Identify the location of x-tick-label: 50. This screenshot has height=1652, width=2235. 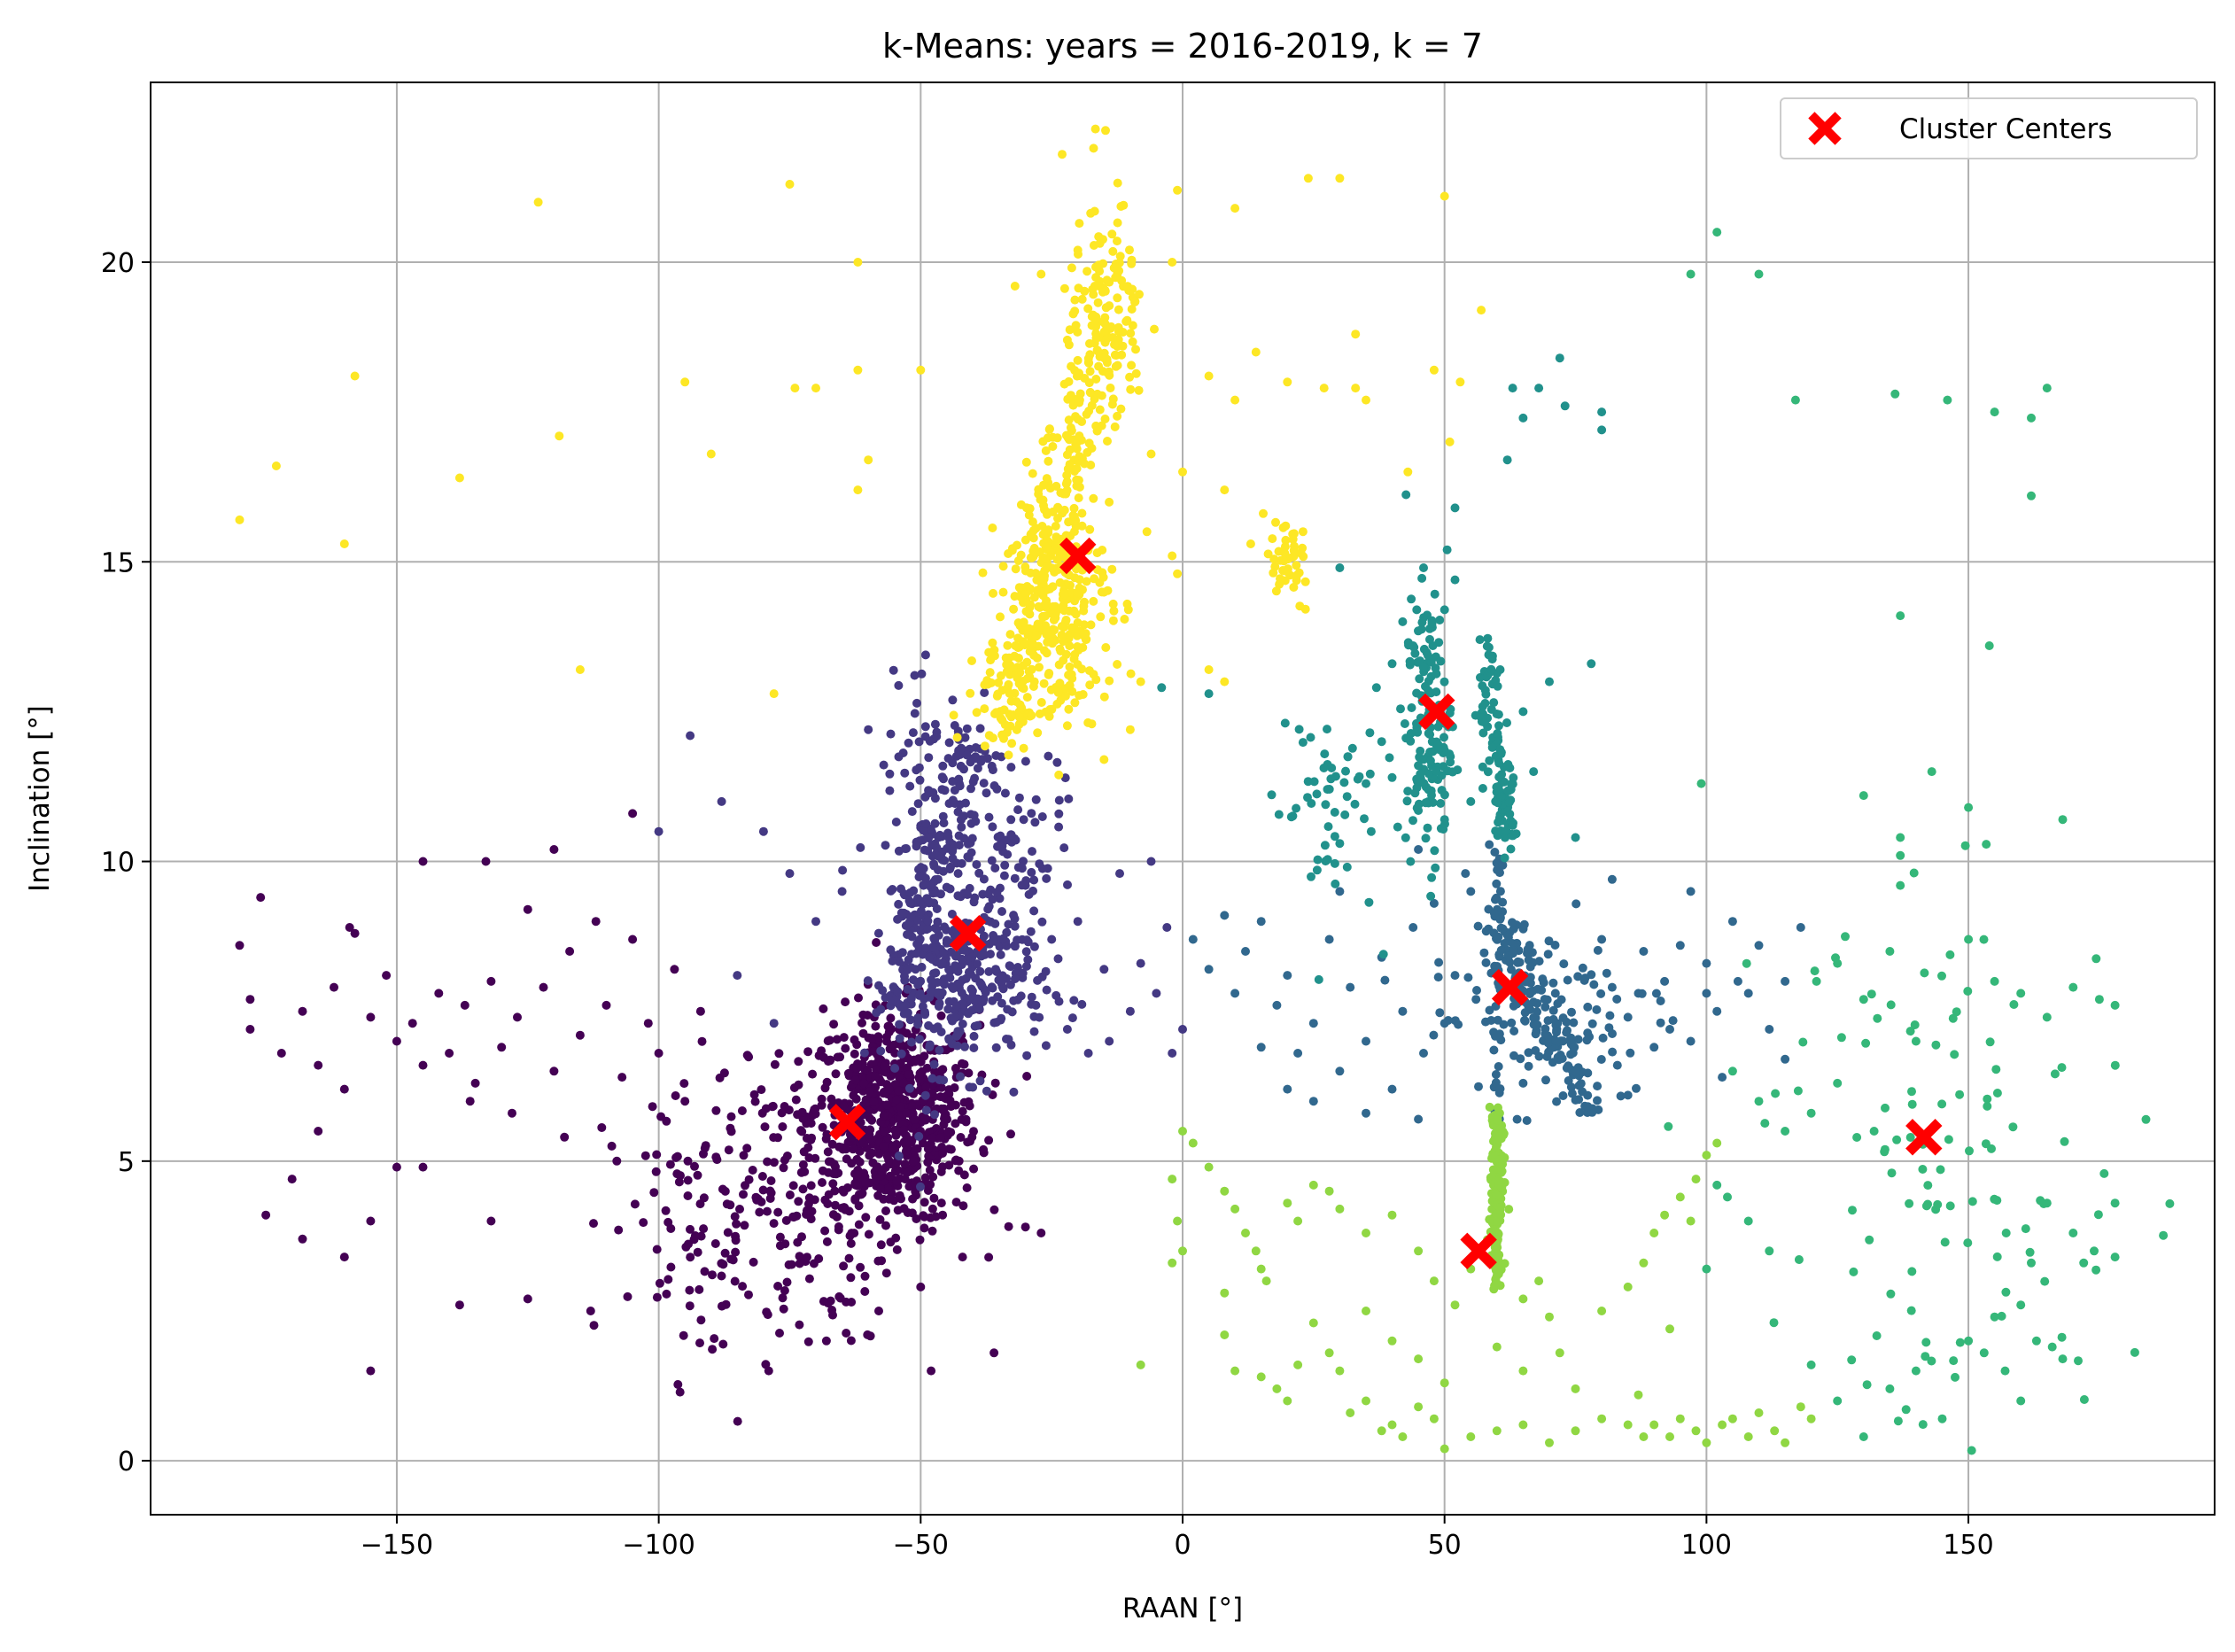
(1445, 1545).